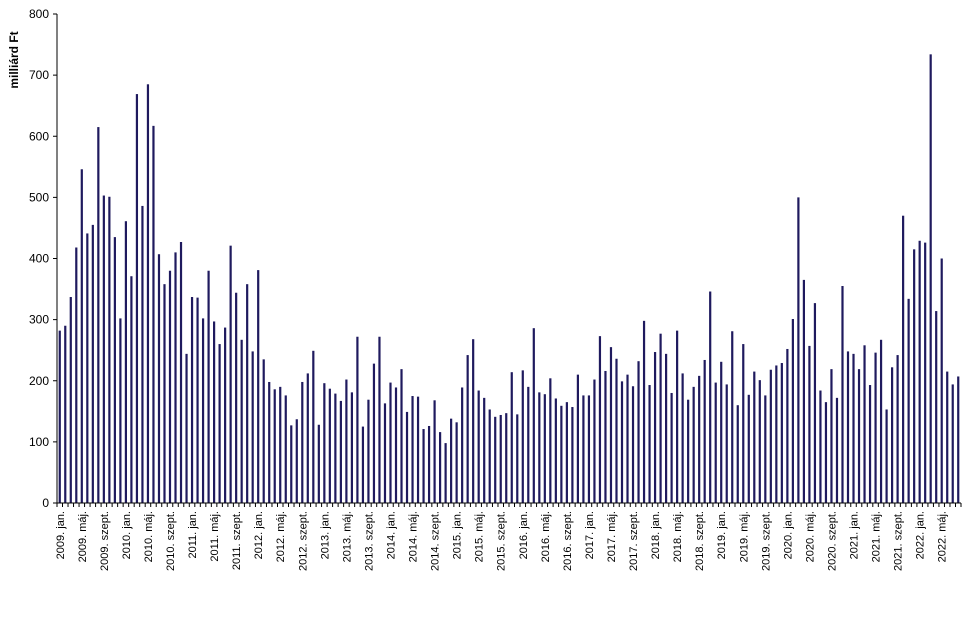 Image resolution: width=974 pixels, height=635 pixels. I want to click on x-tick-label: 2020. jan., so click(788, 535).